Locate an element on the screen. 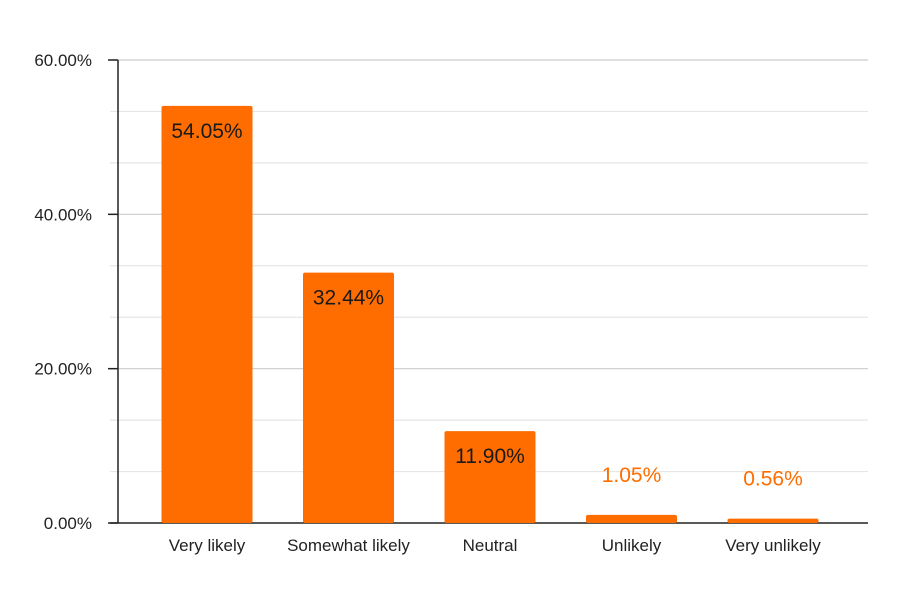 The width and height of the screenshot is (900, 600). data-label: 54.05% is located at coordinates (206, 131).